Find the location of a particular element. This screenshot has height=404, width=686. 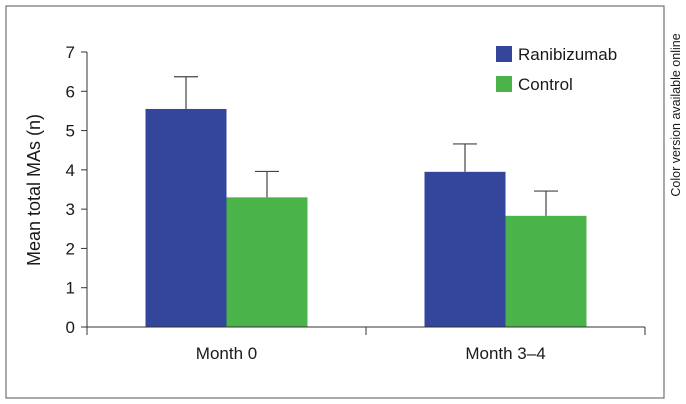

y-axis-label: Mean total MAs (n) is located at coordinates (34, 190).